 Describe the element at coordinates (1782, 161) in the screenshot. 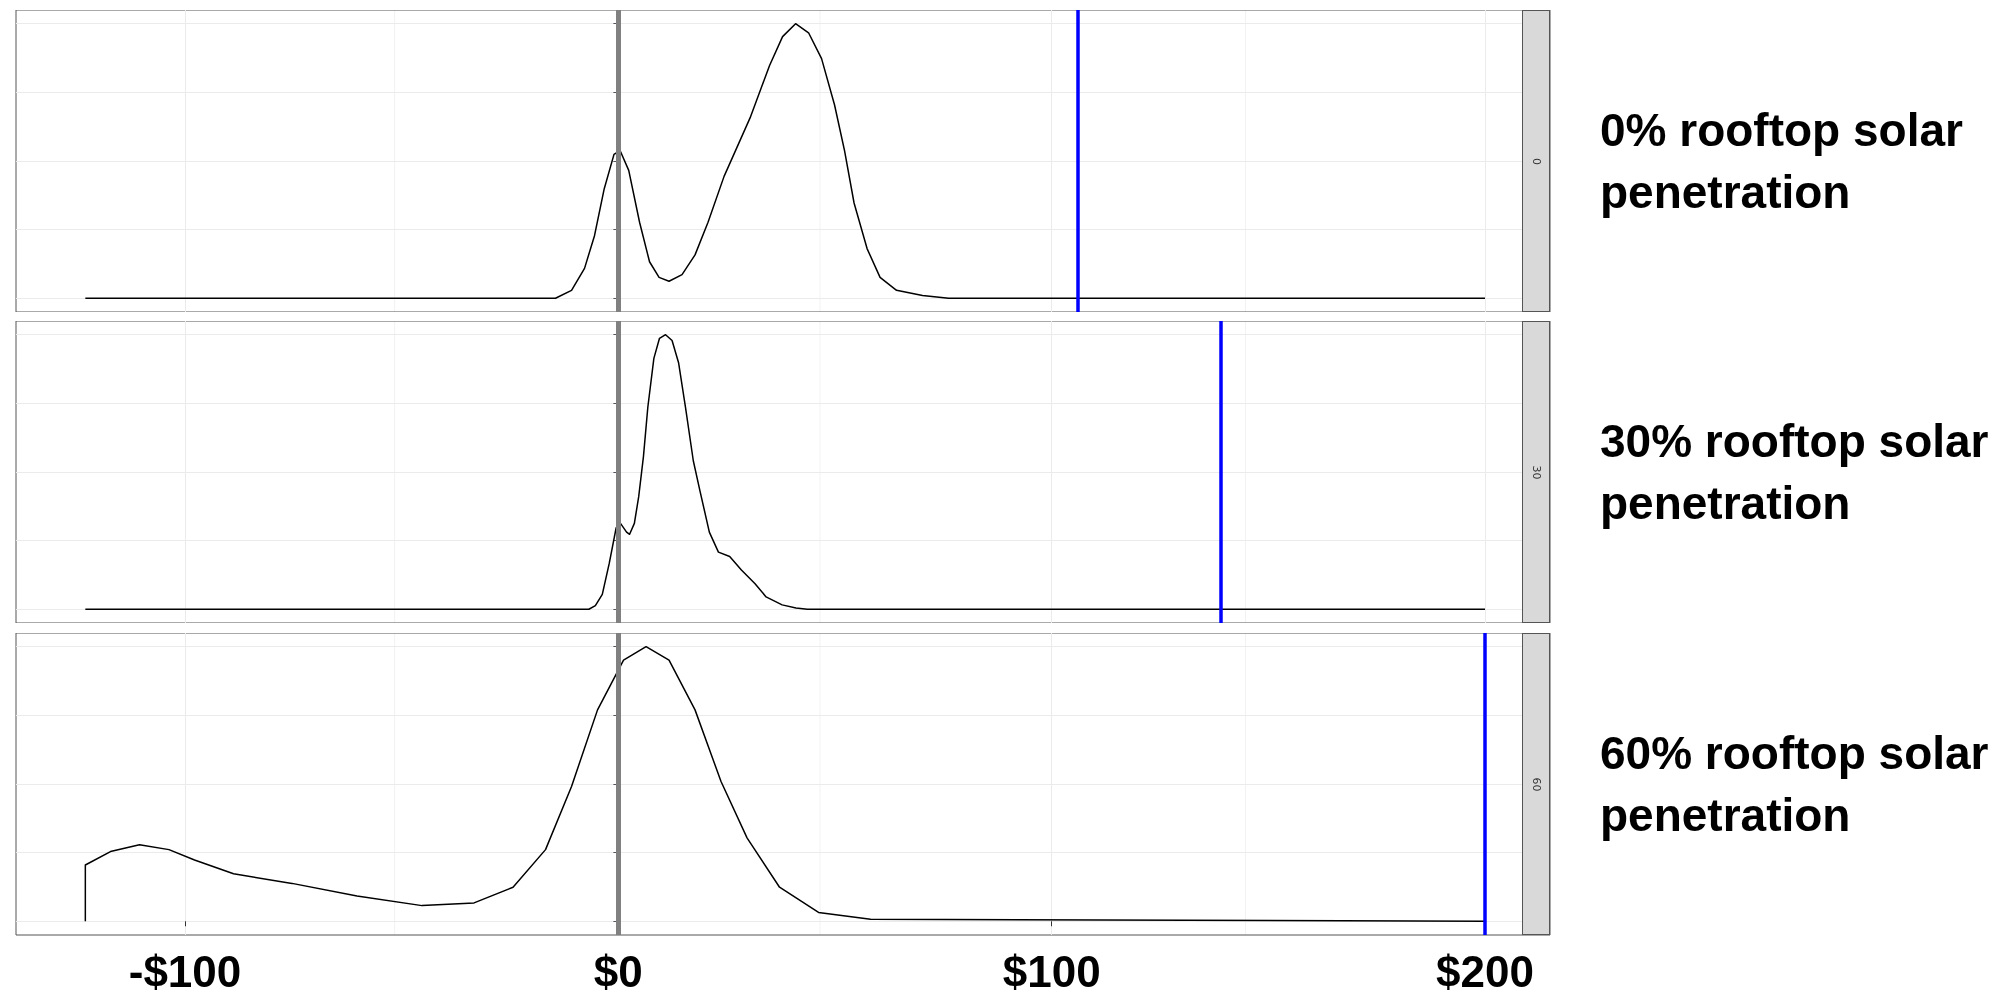

I see `text: 0% rooftop solar penetration` at that location.